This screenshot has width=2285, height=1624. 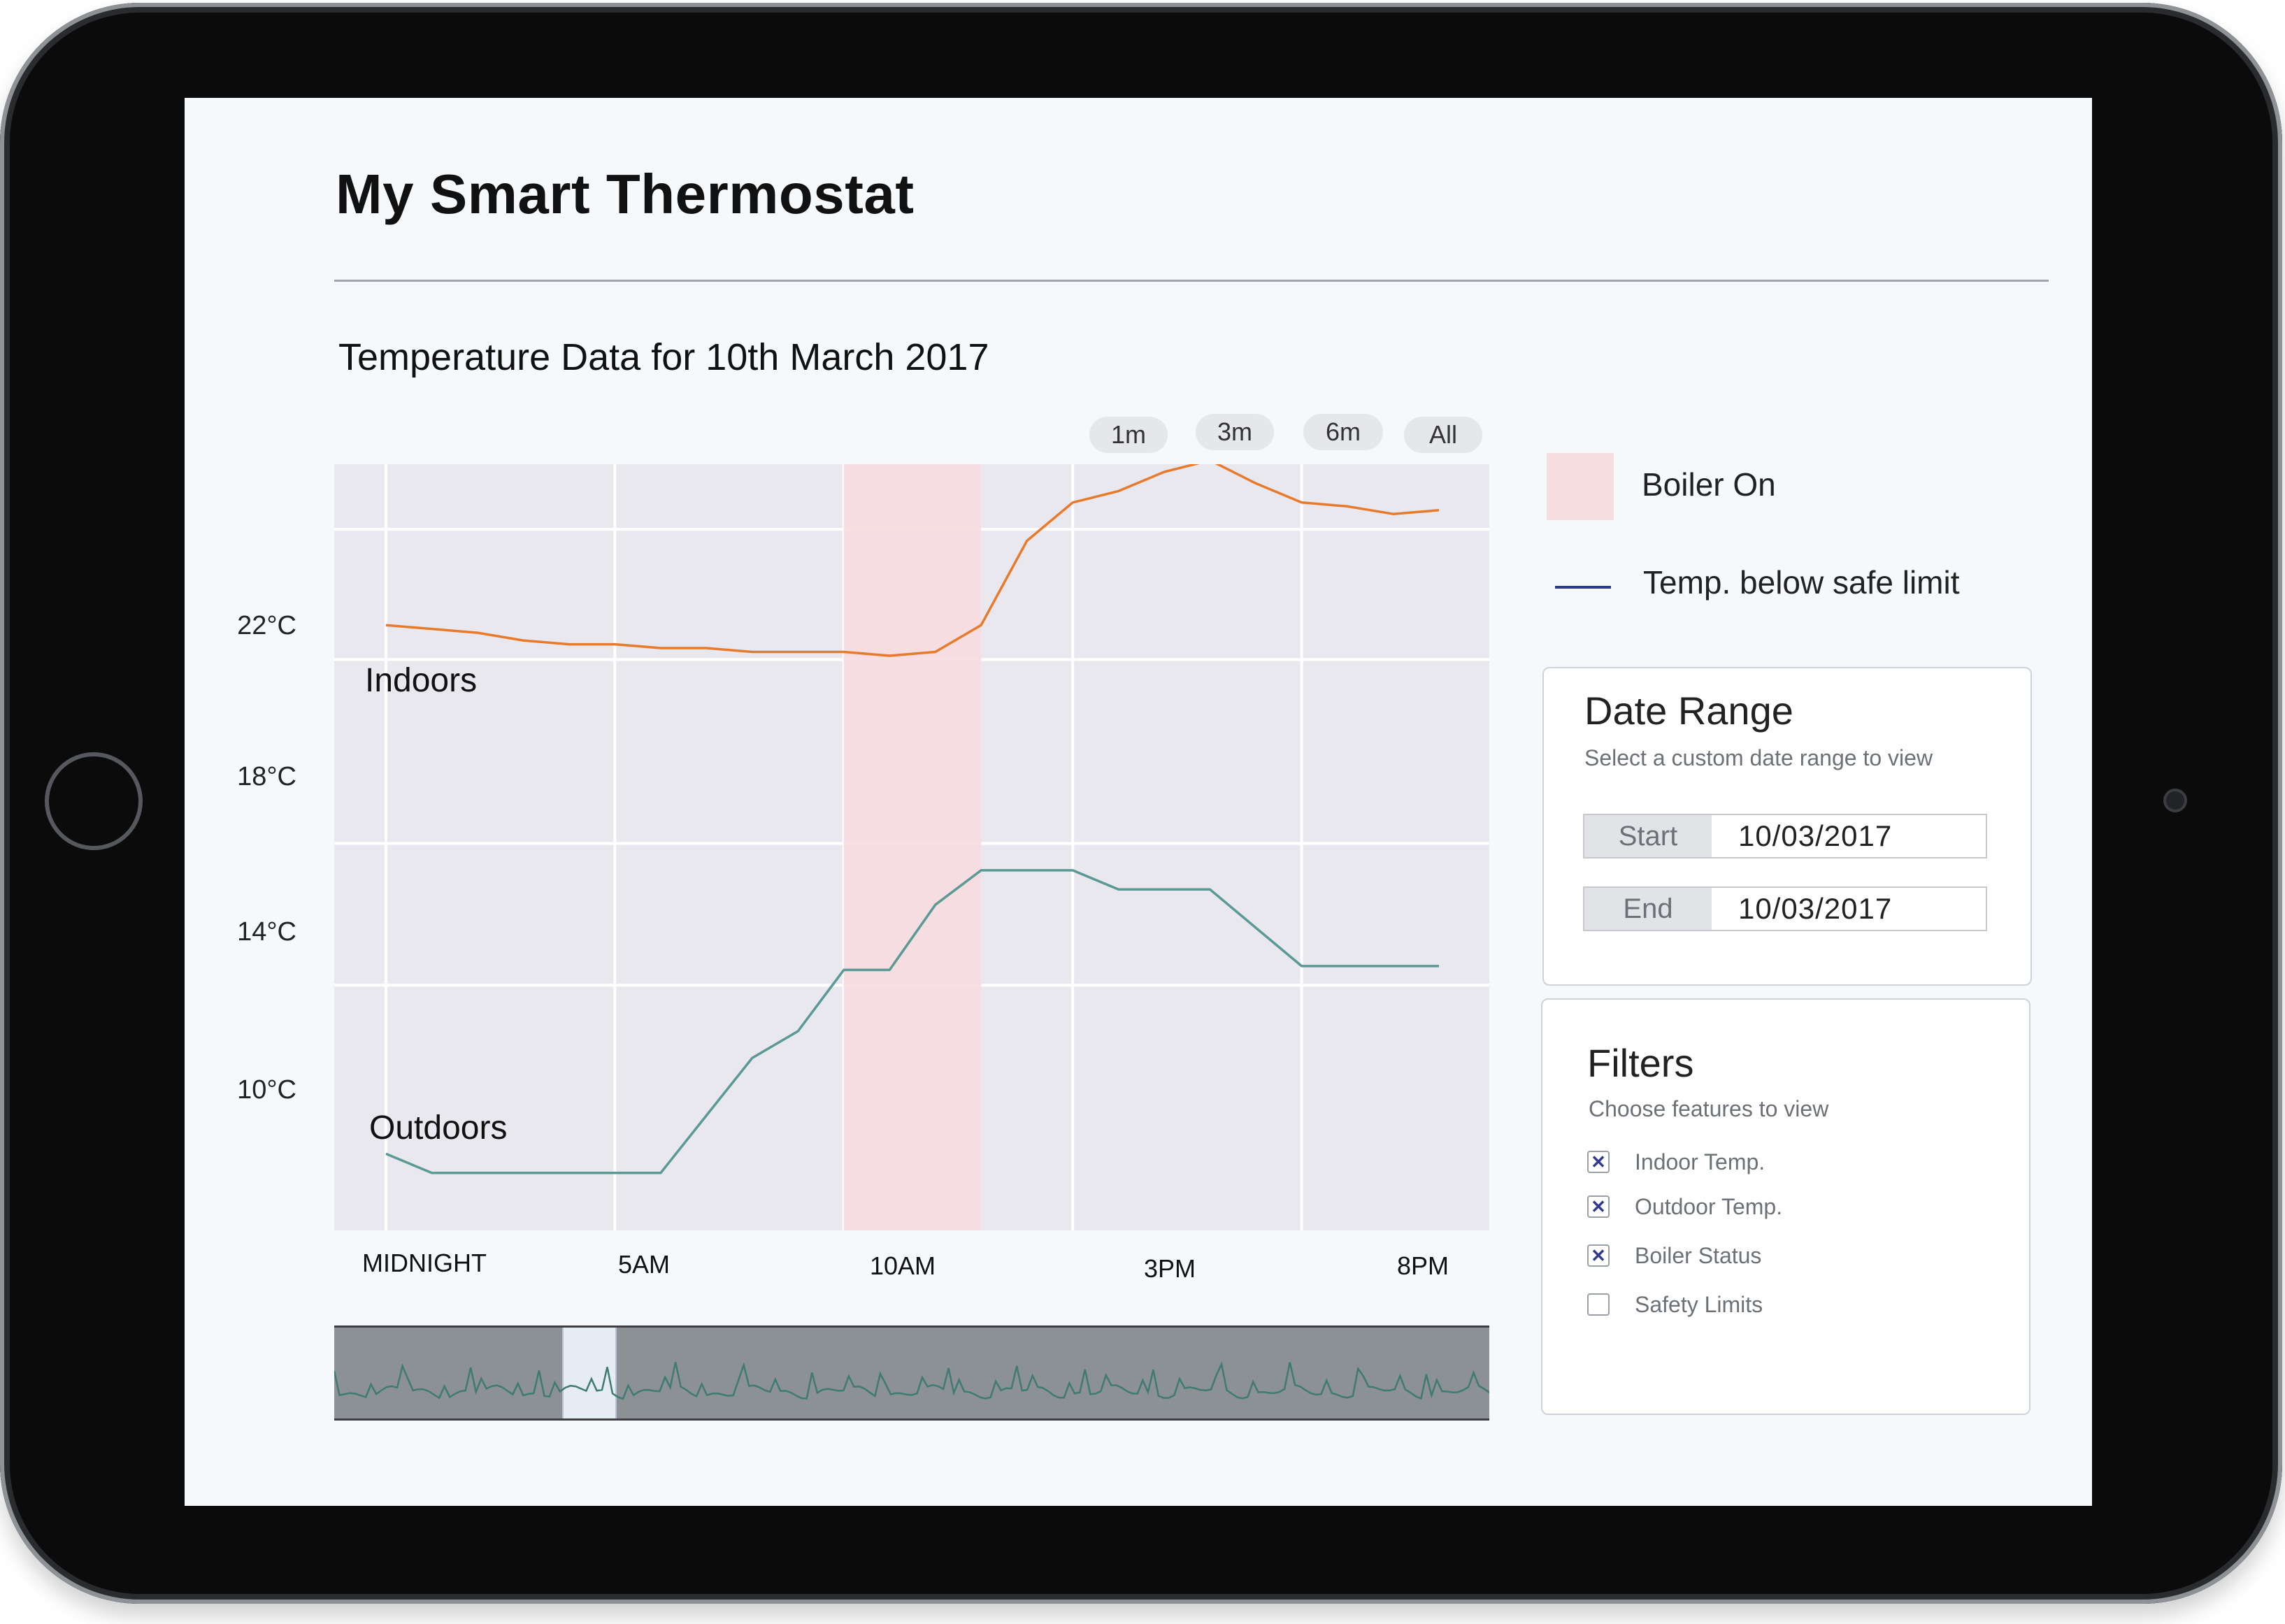 I want to click on indoor-temp-checkbox: ✕, so click(x=1599, y=1162).